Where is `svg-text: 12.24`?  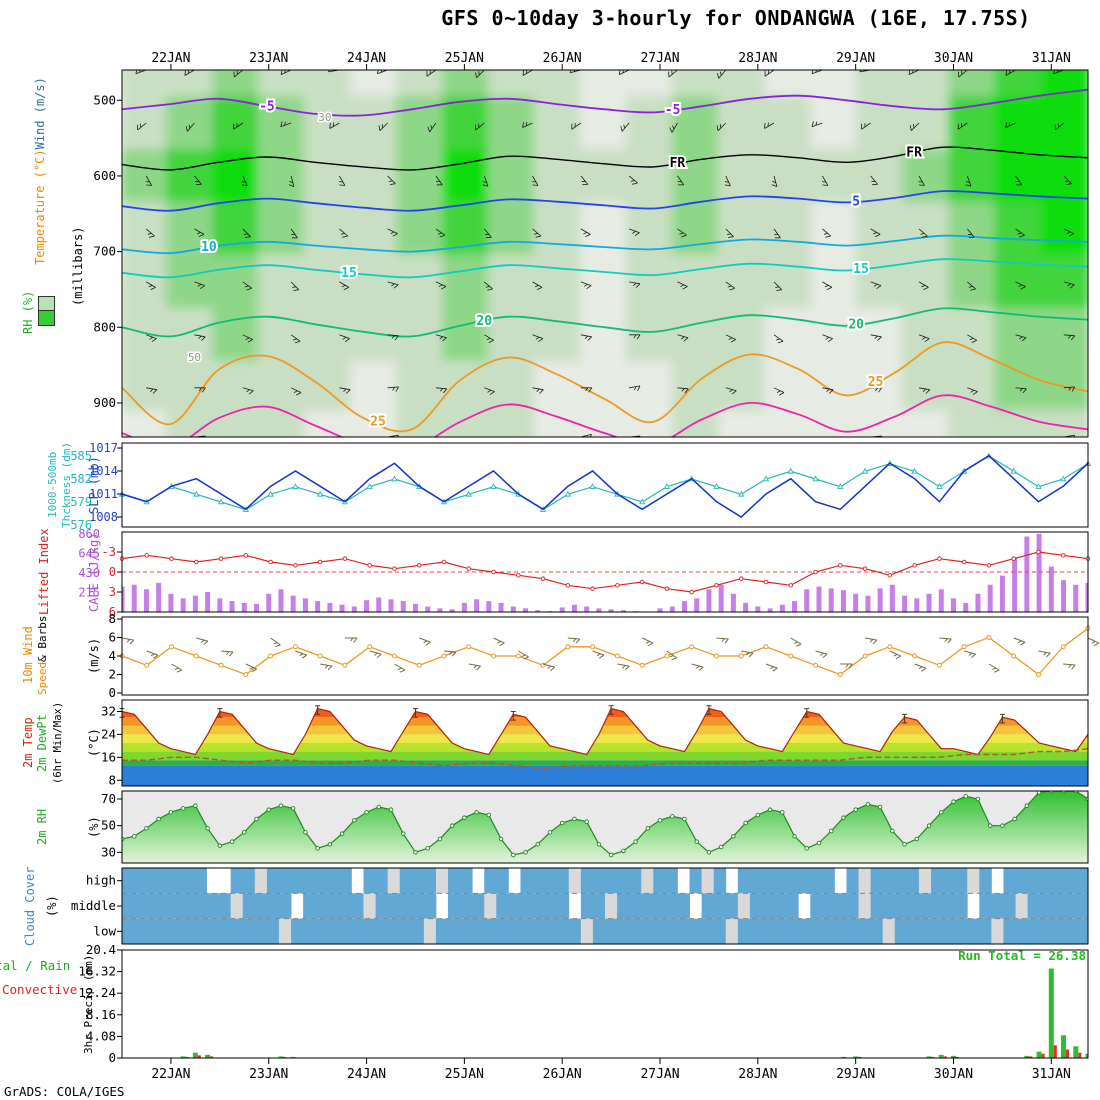
svg-text: 12.24 is located at coordinates (97, 992).